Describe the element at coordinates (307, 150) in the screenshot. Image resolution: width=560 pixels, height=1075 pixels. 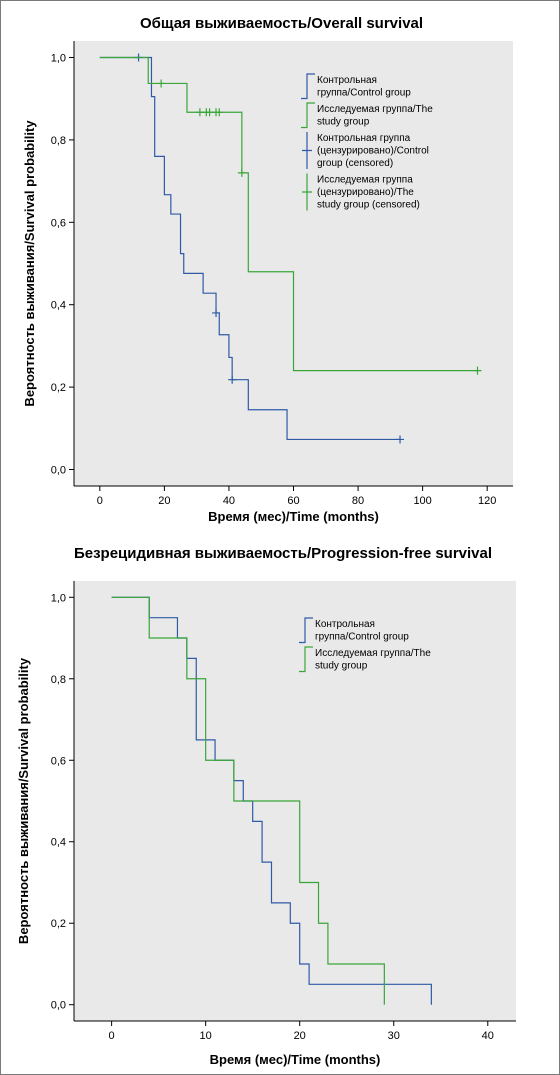
I see `legend-swatch-control-censored` at that location.